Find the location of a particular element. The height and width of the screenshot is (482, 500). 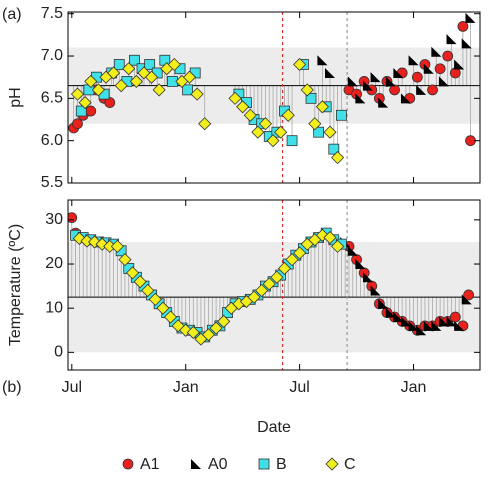

y-axis-label: pH is located at coordinates (15, 97).